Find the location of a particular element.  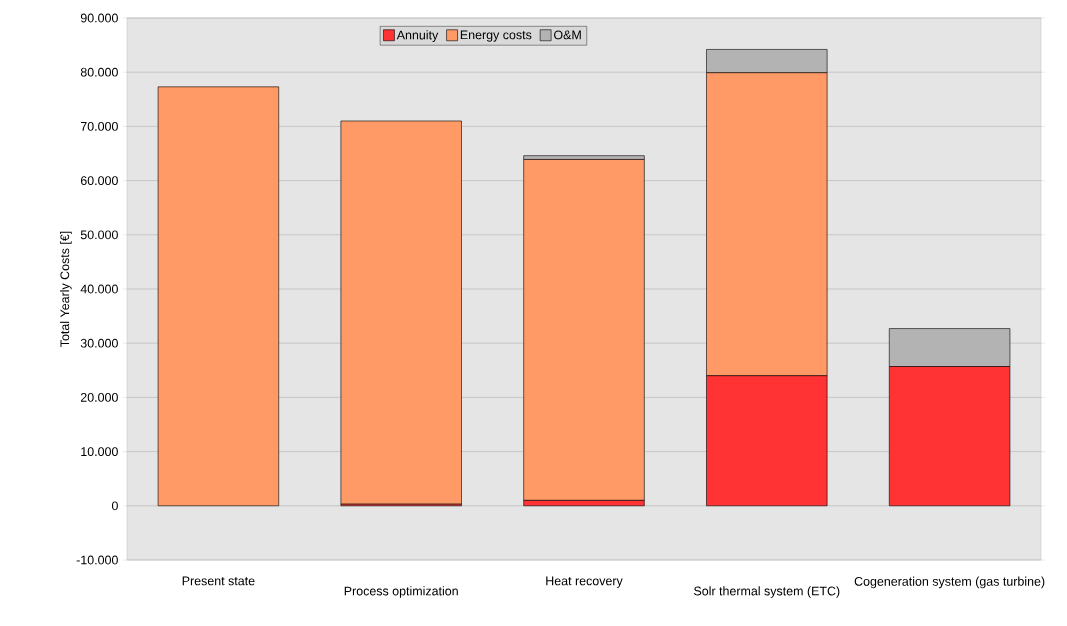

x-tick-label: Solr thermal system (ETC) is located at coordinates (767, 592).